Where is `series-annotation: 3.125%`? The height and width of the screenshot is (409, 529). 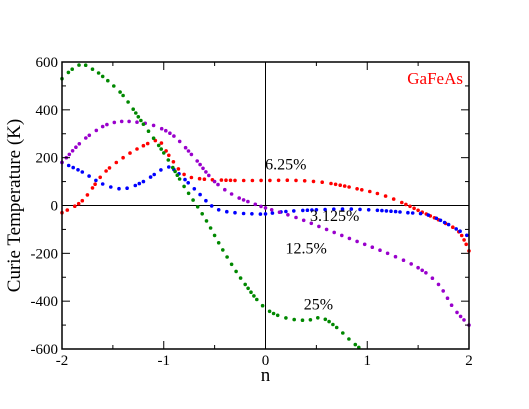
series-annotation: 3.125% is located at coordinates (334, 216).